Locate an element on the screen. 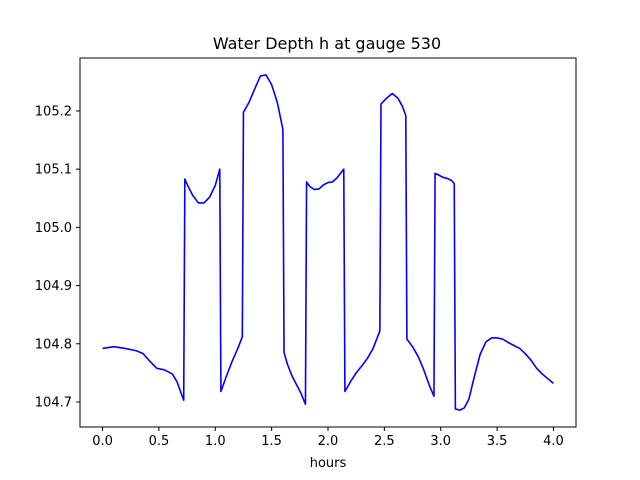 This screenshot has width=640, height=480. y-tick-label: 105.0 is located at coordinates (53, 228).